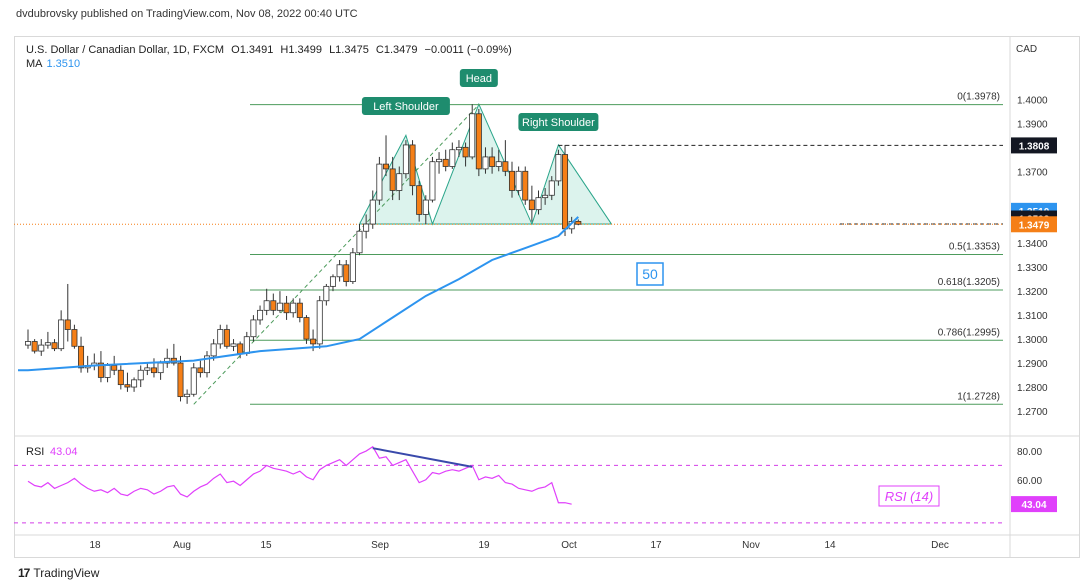 Image resolution: width=1081 pixels, height=585 pixels. Describe the element at coordinates (978, 97) in the screenshot. I see `fib-label: 0(1.3978)` at that location.